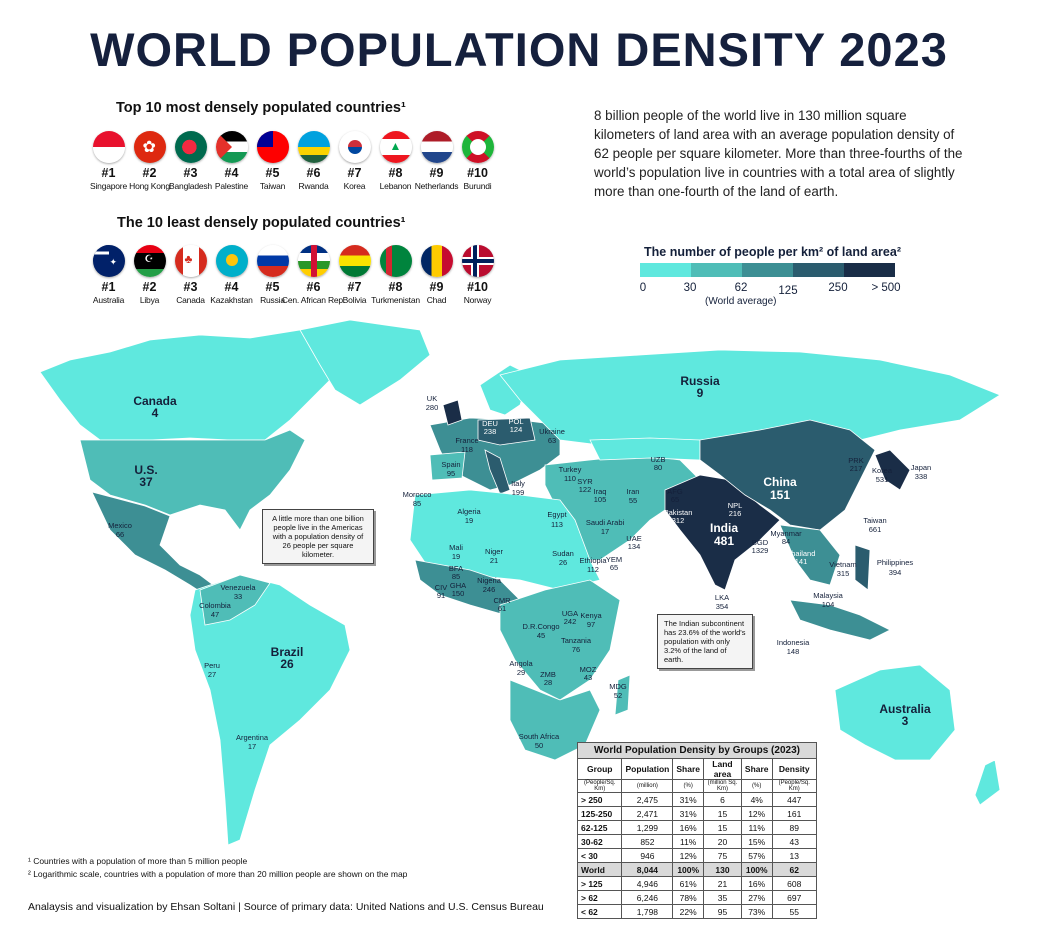  Describe the element at coordinates (560, 640) in the screenshot. I see `africa-central-region` at that location.